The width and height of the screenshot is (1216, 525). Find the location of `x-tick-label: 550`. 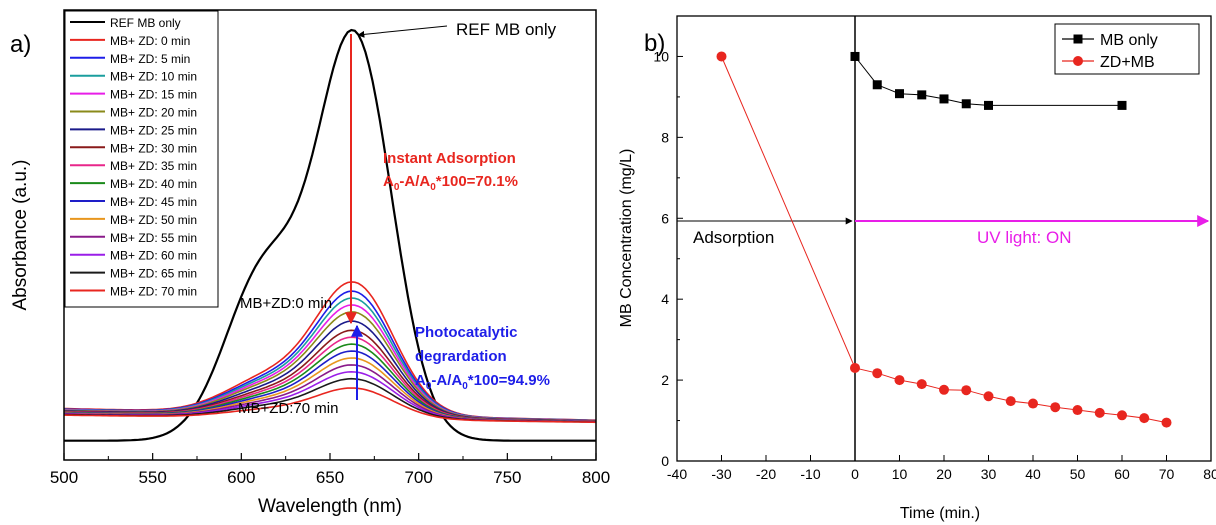

x-tick-label: 550 is located at coordinates (152, 477).